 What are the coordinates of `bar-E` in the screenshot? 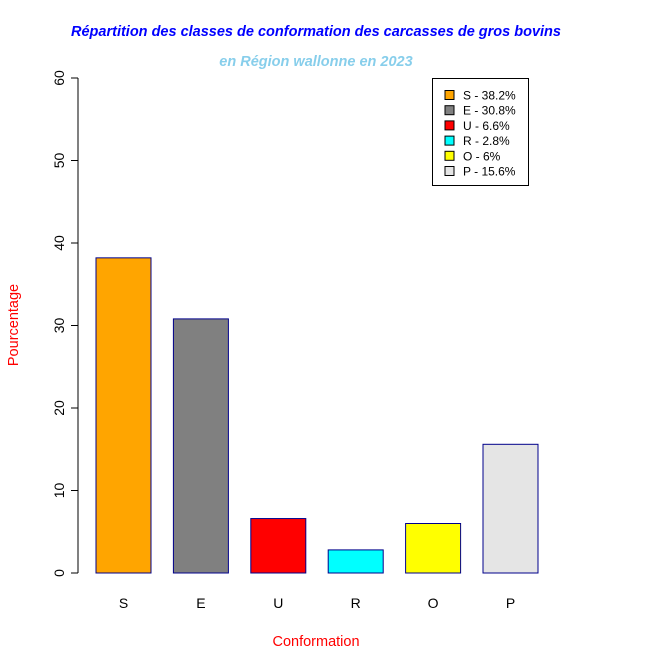 It's located at (200, 446).